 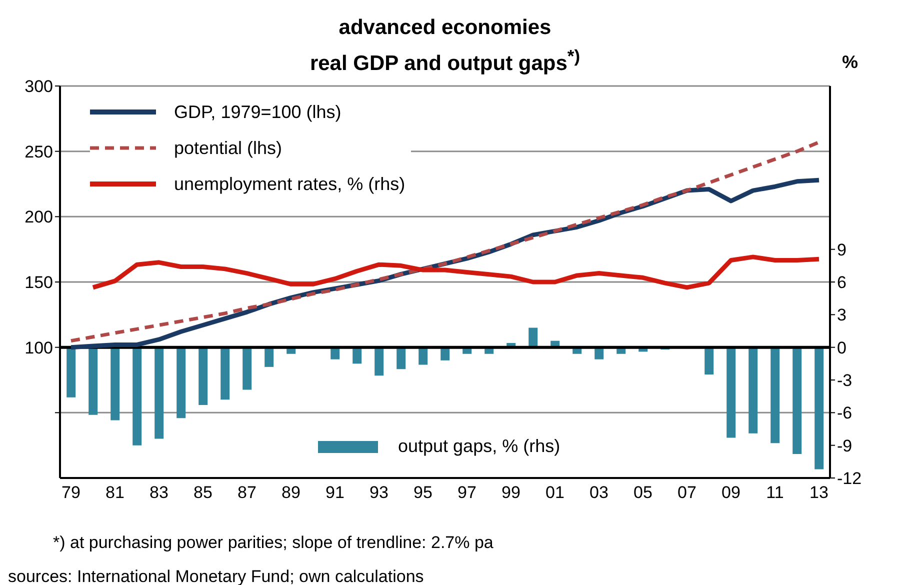 What do you see at coordinates (819, 492) in the screenshot?
I see `x-tick-label: 13` at bounding box center [819, 492].